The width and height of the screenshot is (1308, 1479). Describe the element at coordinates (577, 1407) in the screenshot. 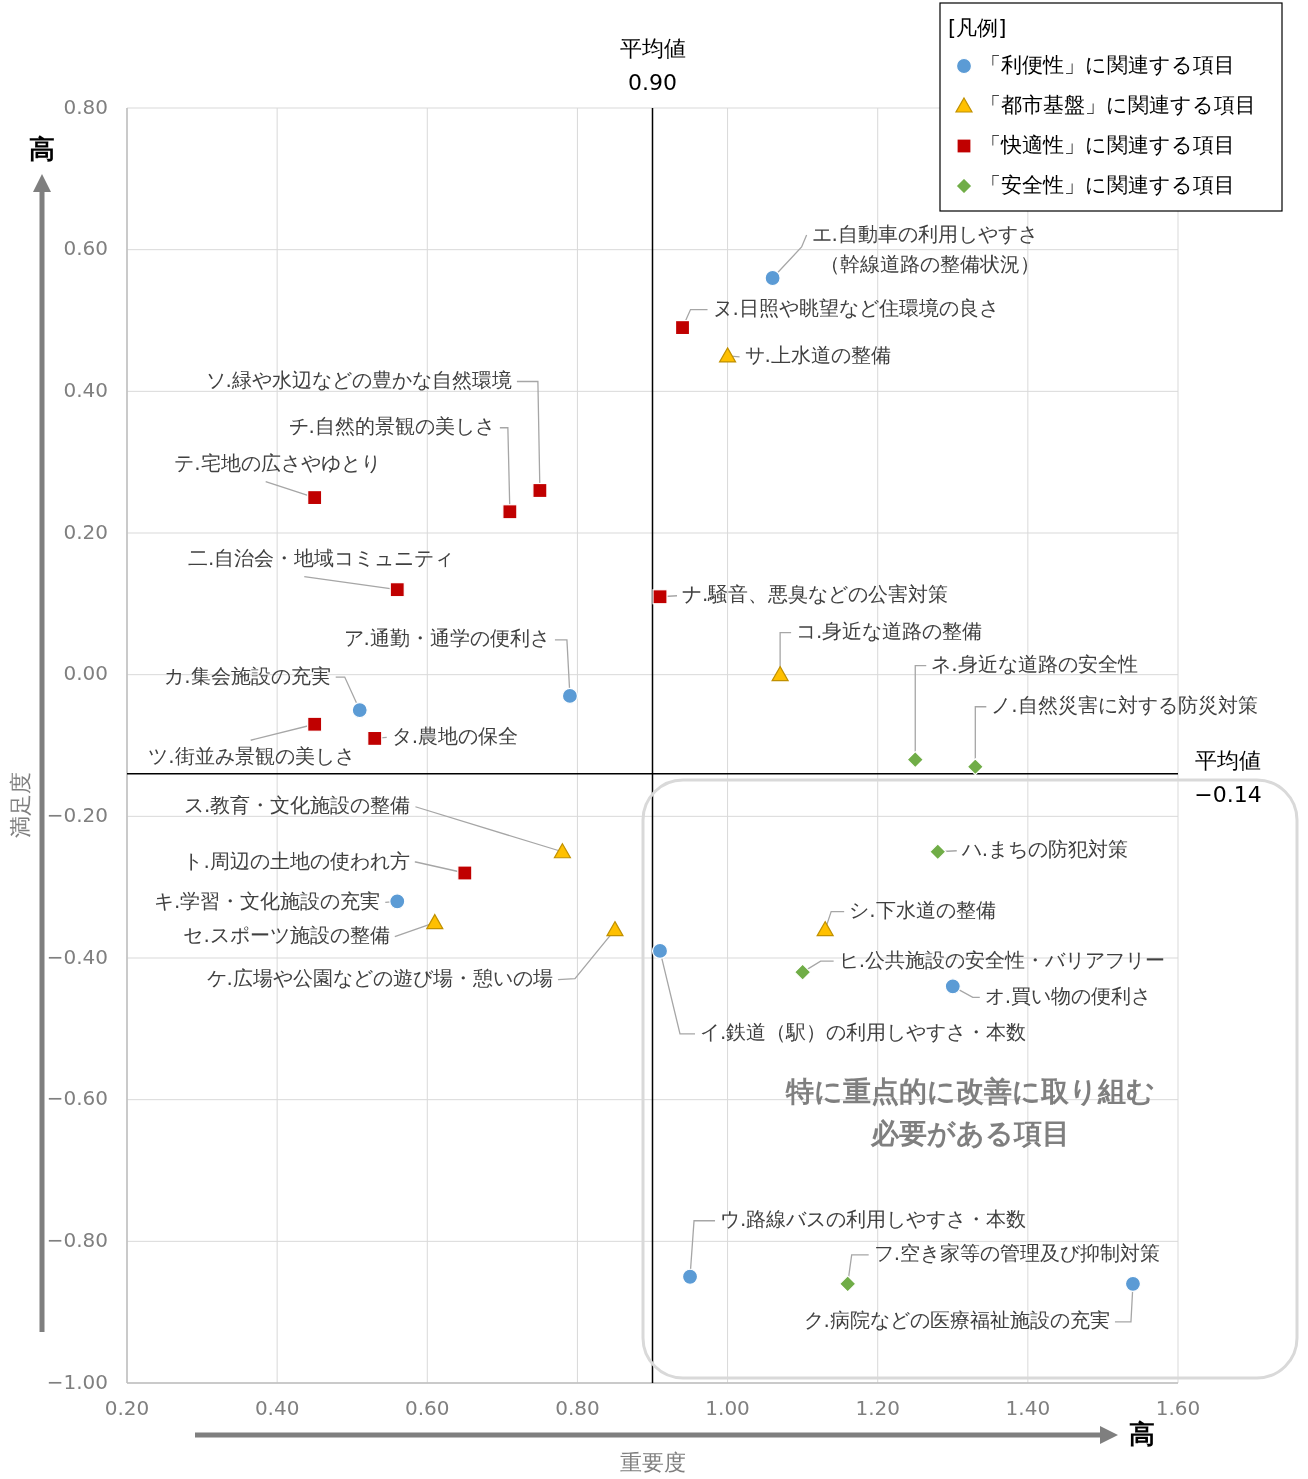

I see `x-tick-label: 0.80` at that location.